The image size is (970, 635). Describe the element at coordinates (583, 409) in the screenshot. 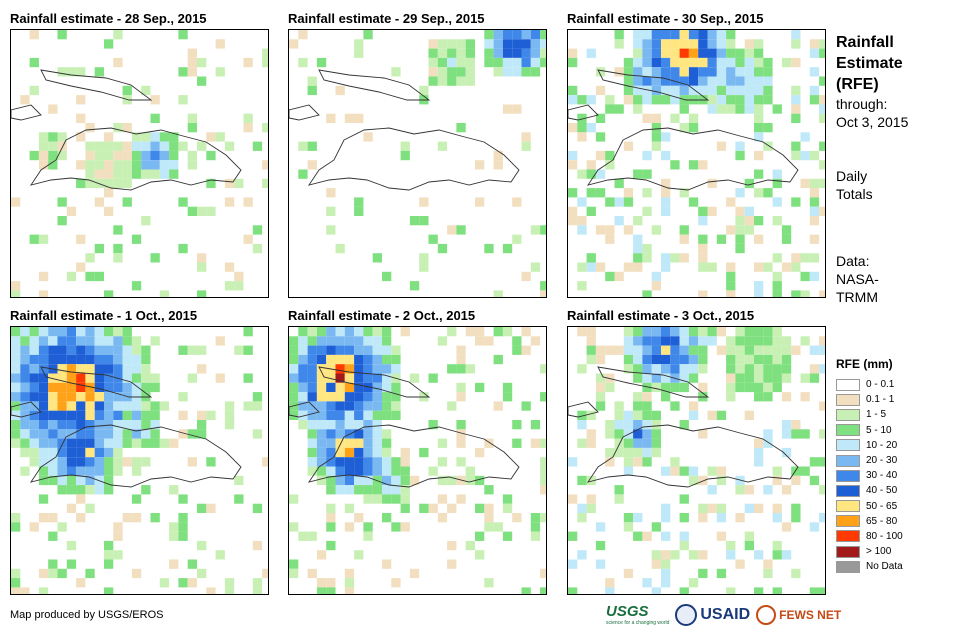

I see `island-coastline` at that location.